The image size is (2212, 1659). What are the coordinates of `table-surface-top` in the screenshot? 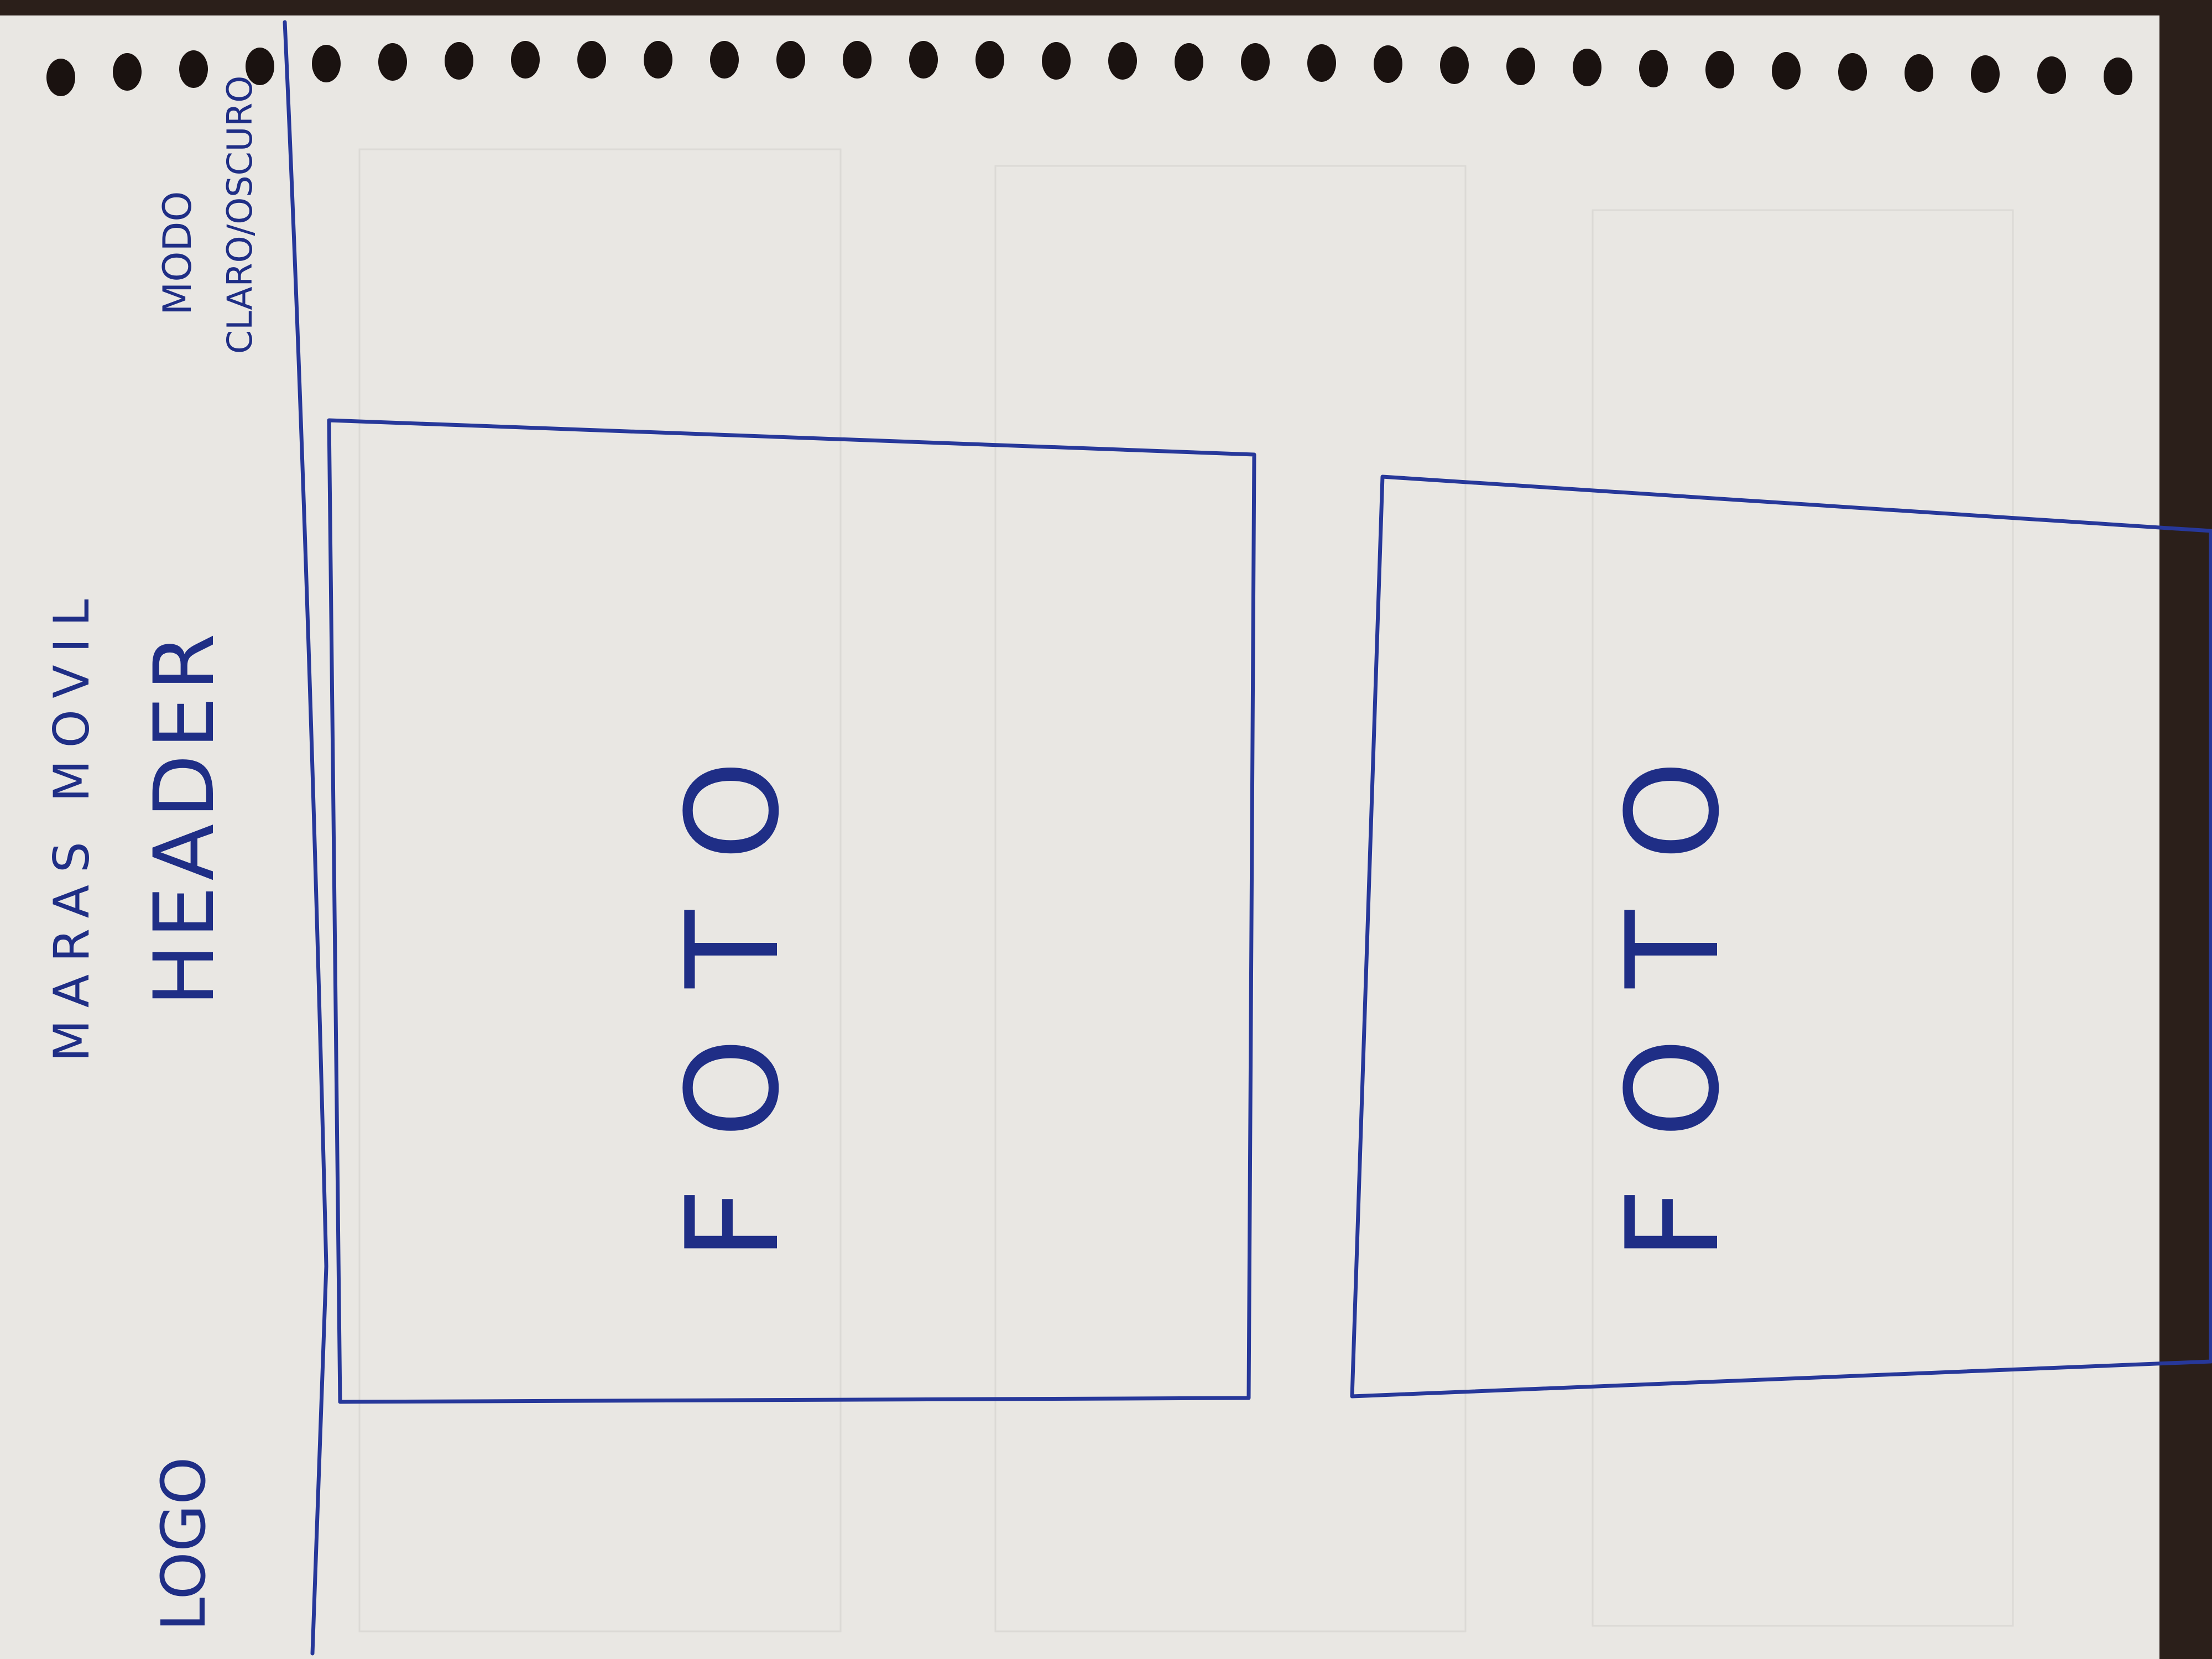 It's located at (1106, 8).